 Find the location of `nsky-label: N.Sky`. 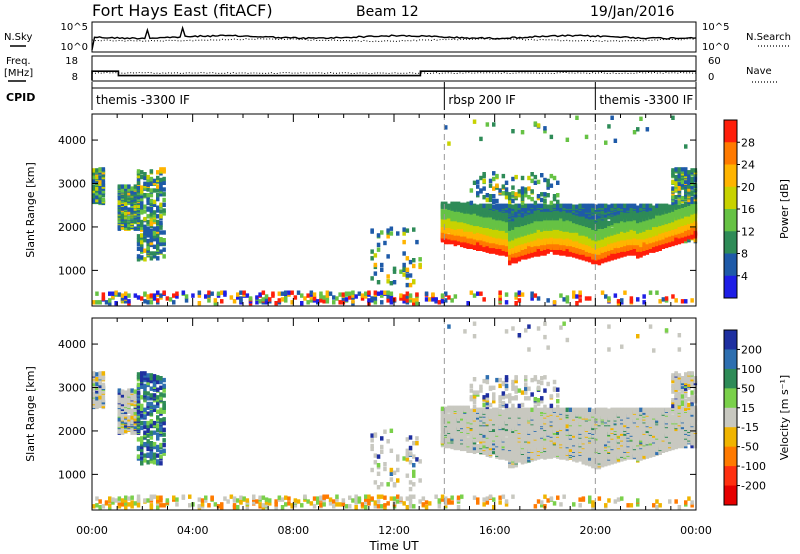

nsky-label: N.Sky is located at coordinates (18, 37).